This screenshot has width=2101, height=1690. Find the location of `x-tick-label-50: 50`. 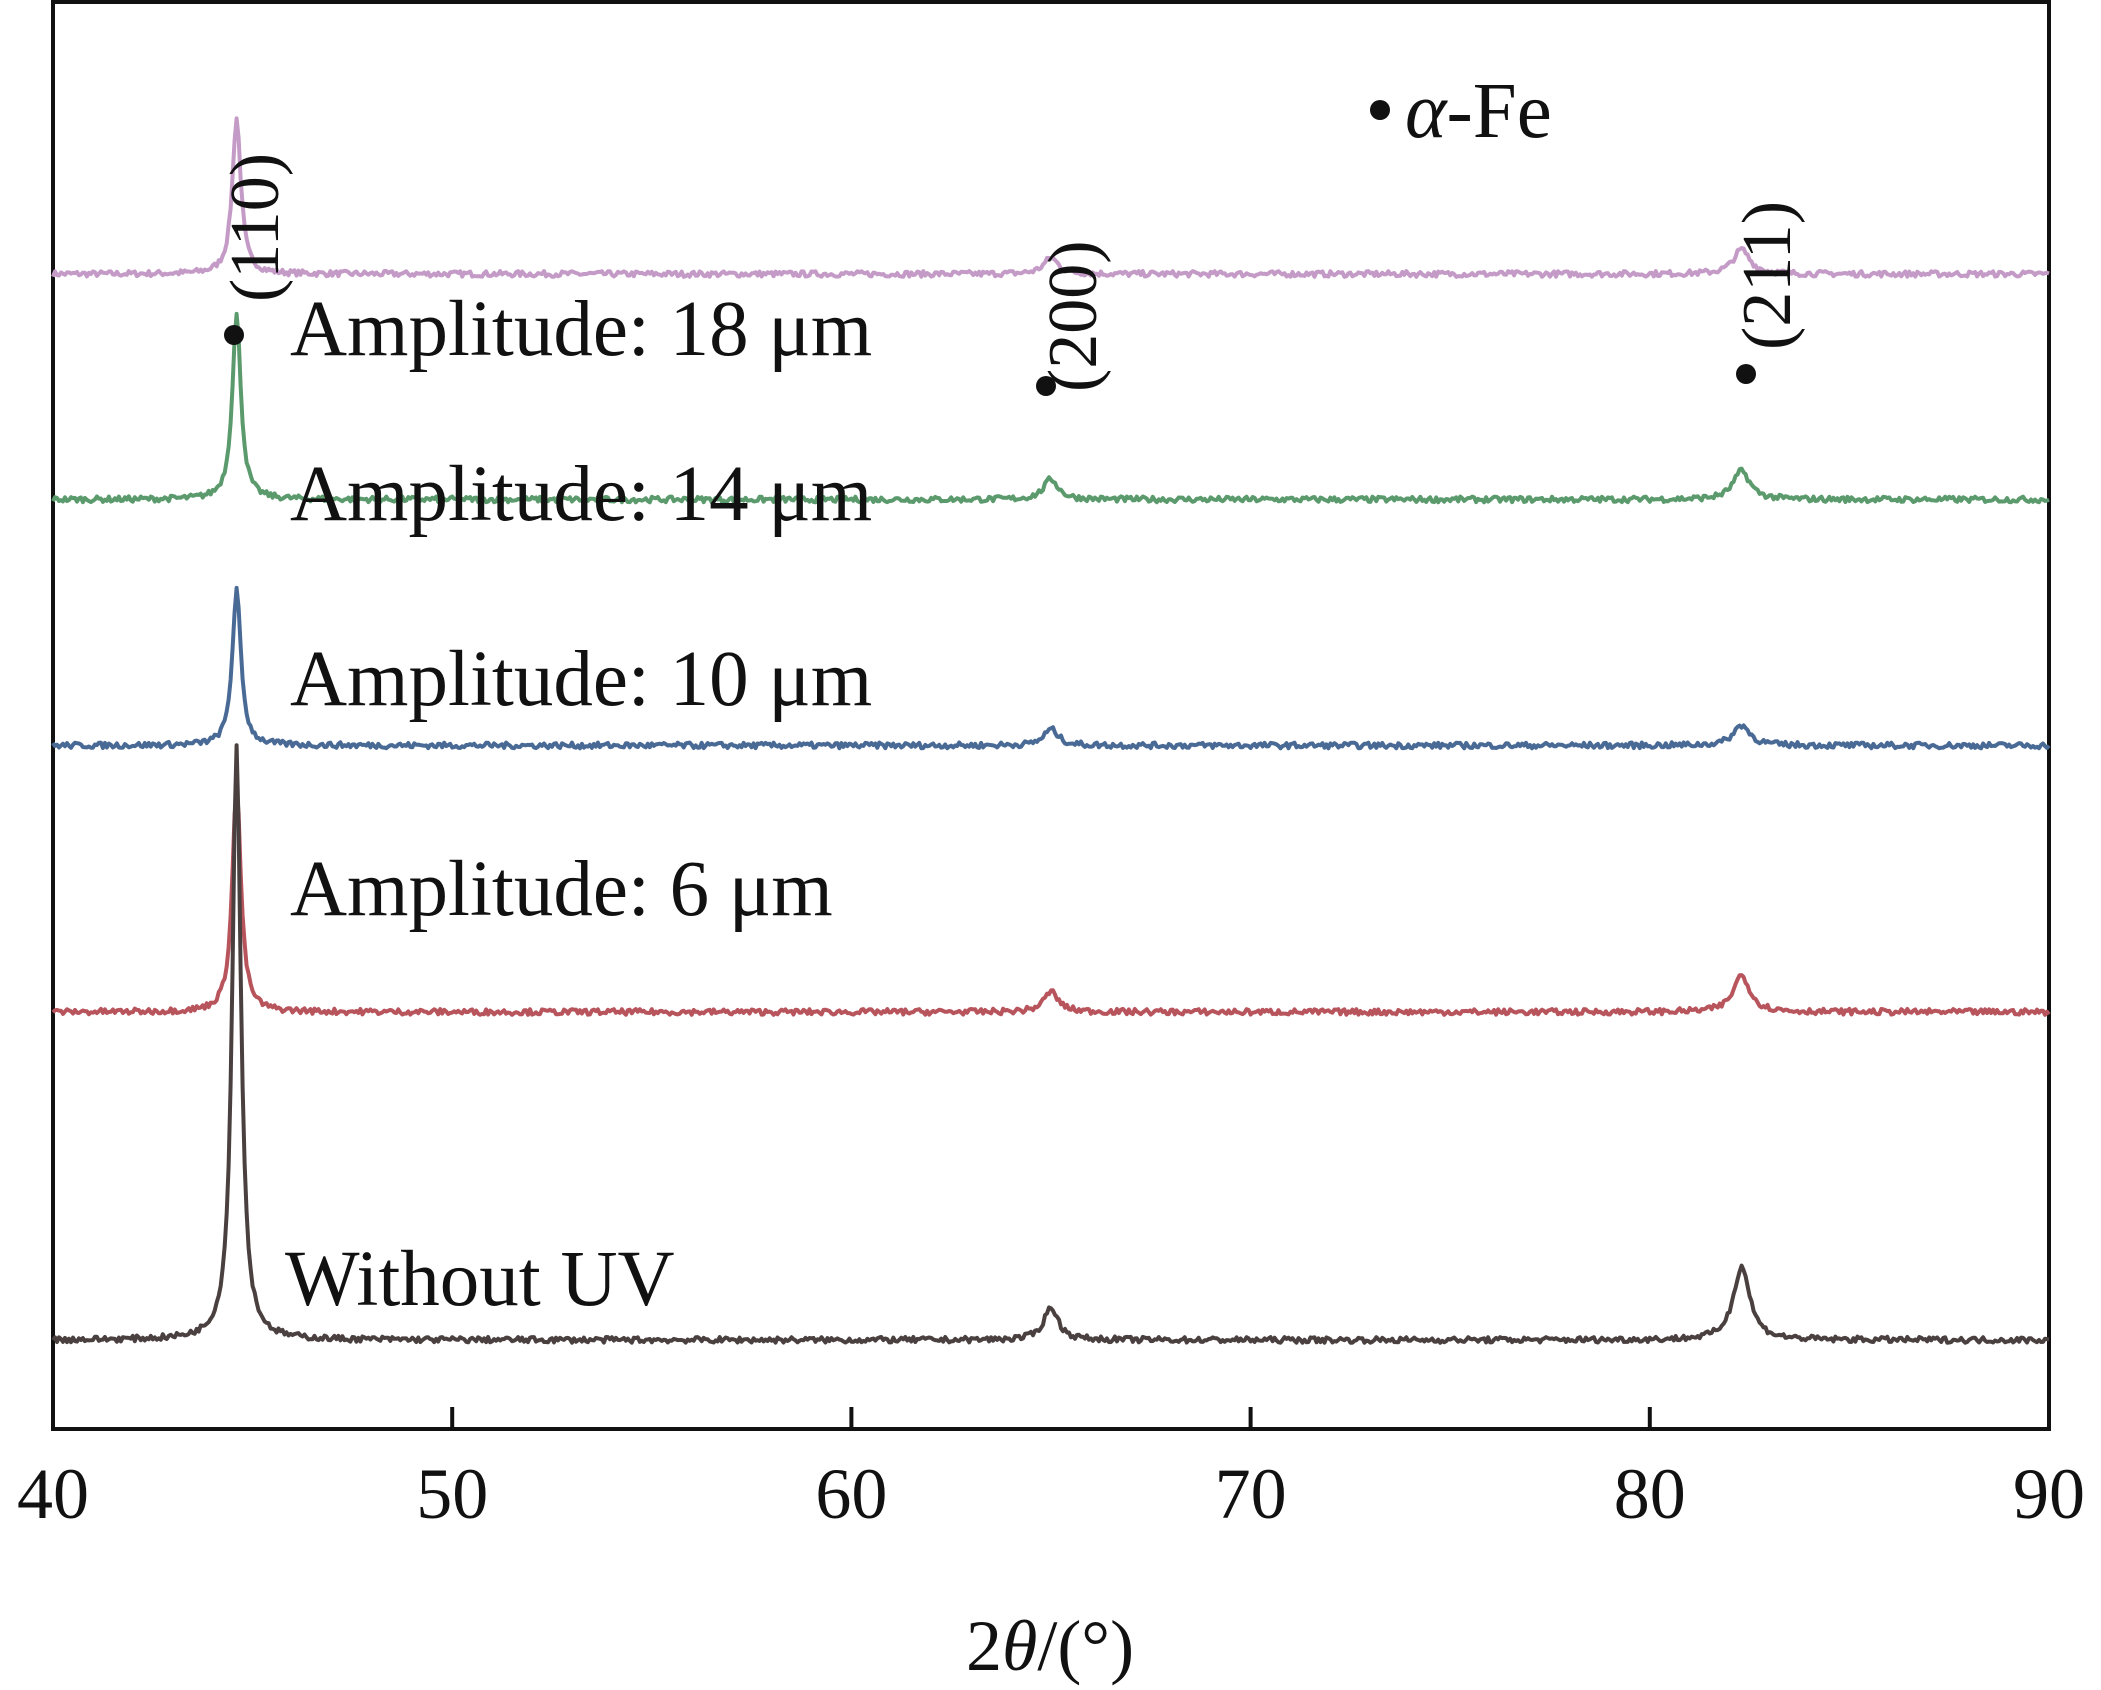

x-tick-label-50: 50 is located at coordinates (452, 1494).